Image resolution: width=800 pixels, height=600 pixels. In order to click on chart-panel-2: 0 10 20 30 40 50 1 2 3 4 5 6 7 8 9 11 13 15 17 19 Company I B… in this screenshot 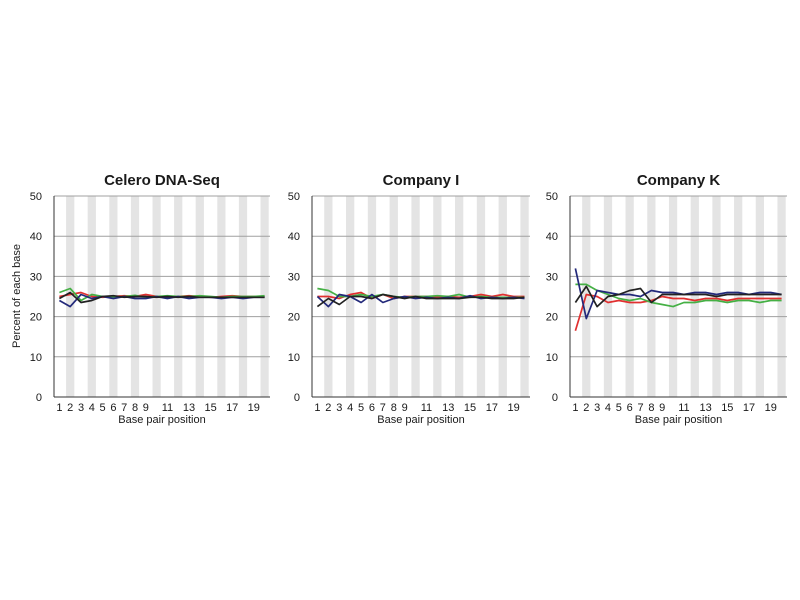, I will do `click(409, 299)`.